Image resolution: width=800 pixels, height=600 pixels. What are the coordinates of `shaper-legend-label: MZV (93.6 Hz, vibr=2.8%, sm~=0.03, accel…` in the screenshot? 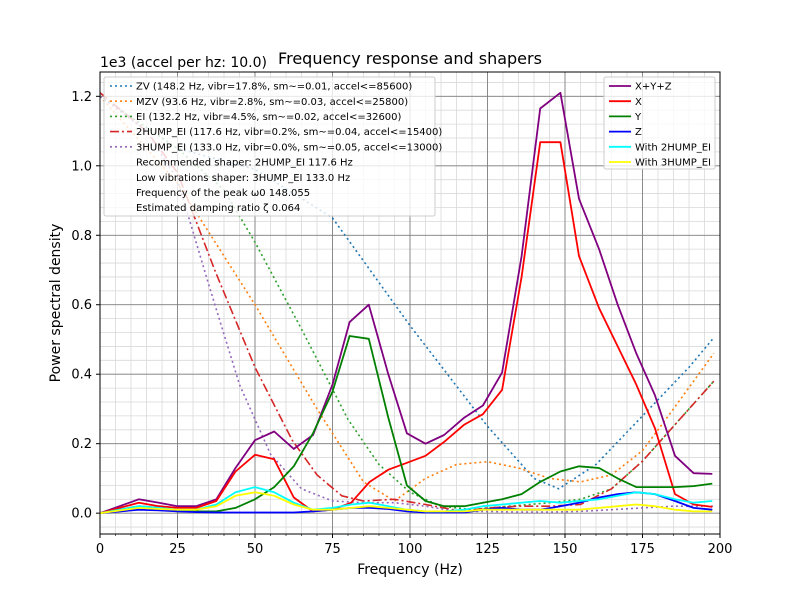 It's located at (272, 102).